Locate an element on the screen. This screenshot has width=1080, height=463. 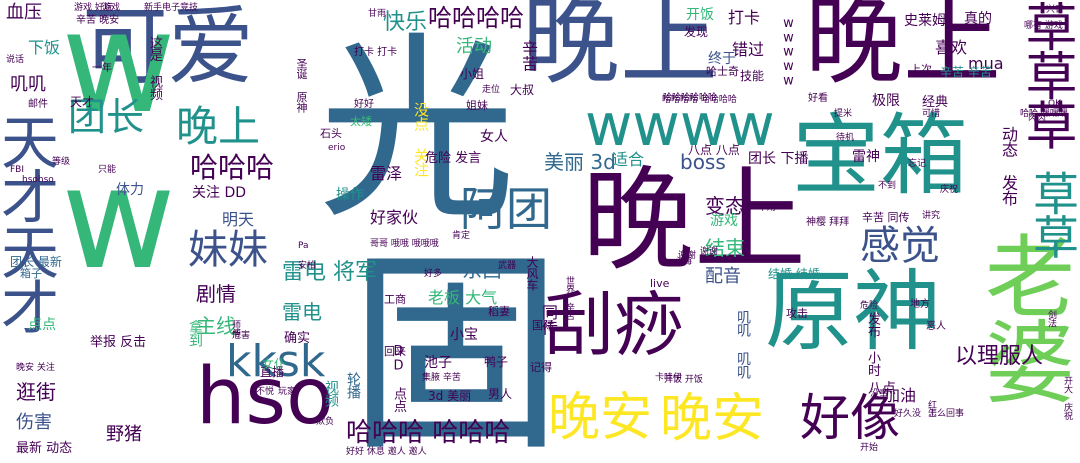
word: wwwww is located at coordinates (788, 52).